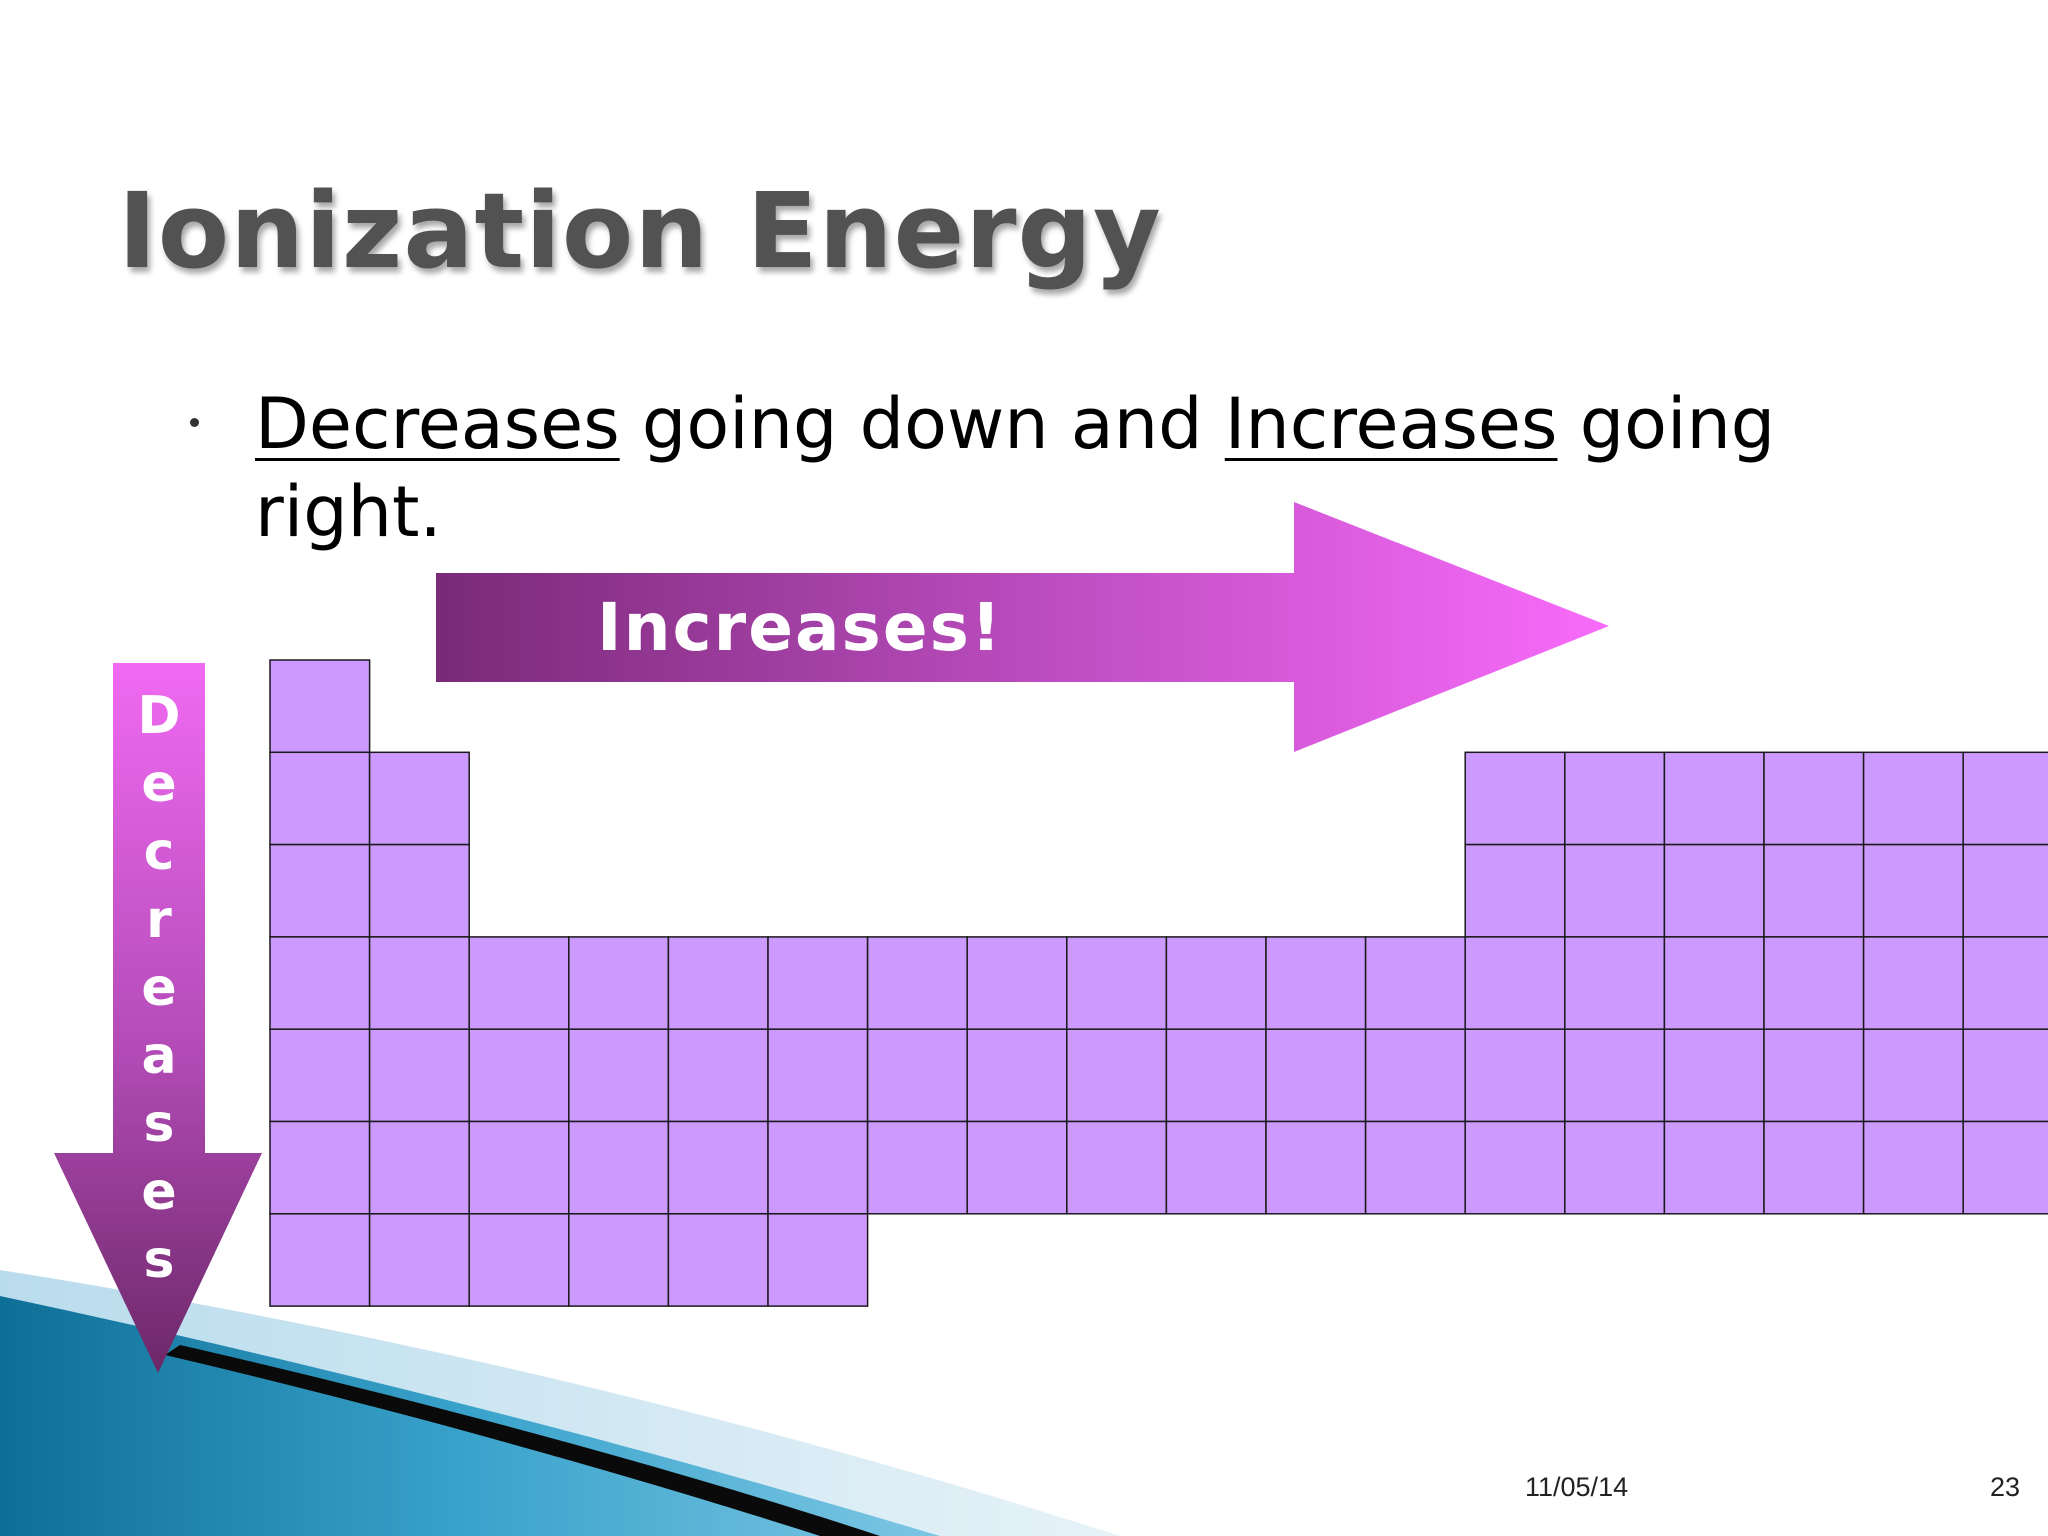 The image size is (2048, 1536). I want to click on footer-date: 11/05/14, so click(1577, 1487).